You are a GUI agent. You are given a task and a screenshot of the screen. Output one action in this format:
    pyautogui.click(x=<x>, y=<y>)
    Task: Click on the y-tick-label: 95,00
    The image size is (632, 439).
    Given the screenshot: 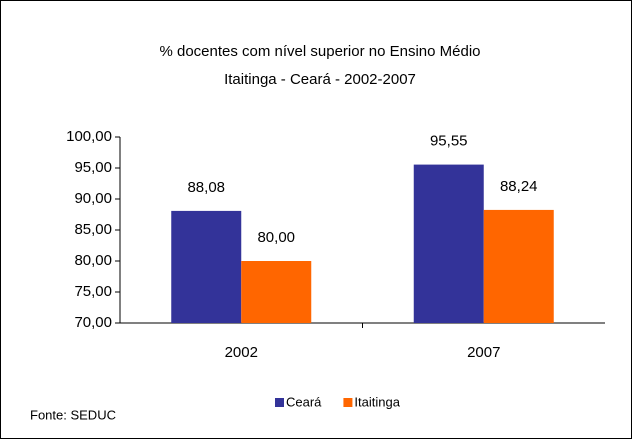 What is the action you would take?
    pyautogui.click(x=93, y=167)
    